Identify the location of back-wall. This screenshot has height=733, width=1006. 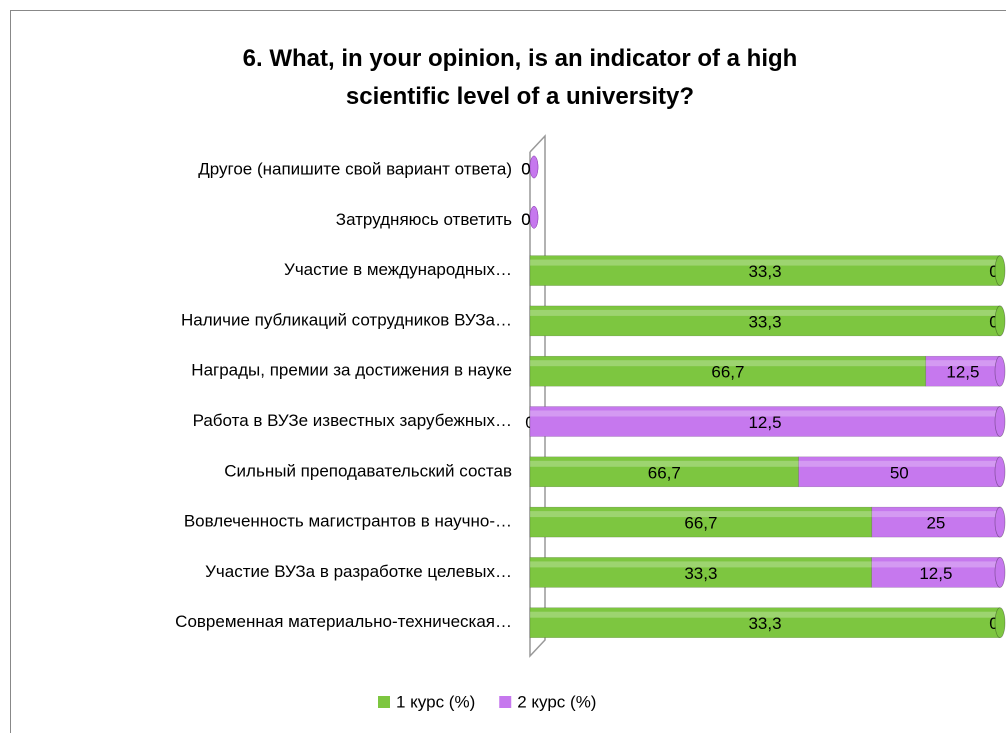
(537, 396).